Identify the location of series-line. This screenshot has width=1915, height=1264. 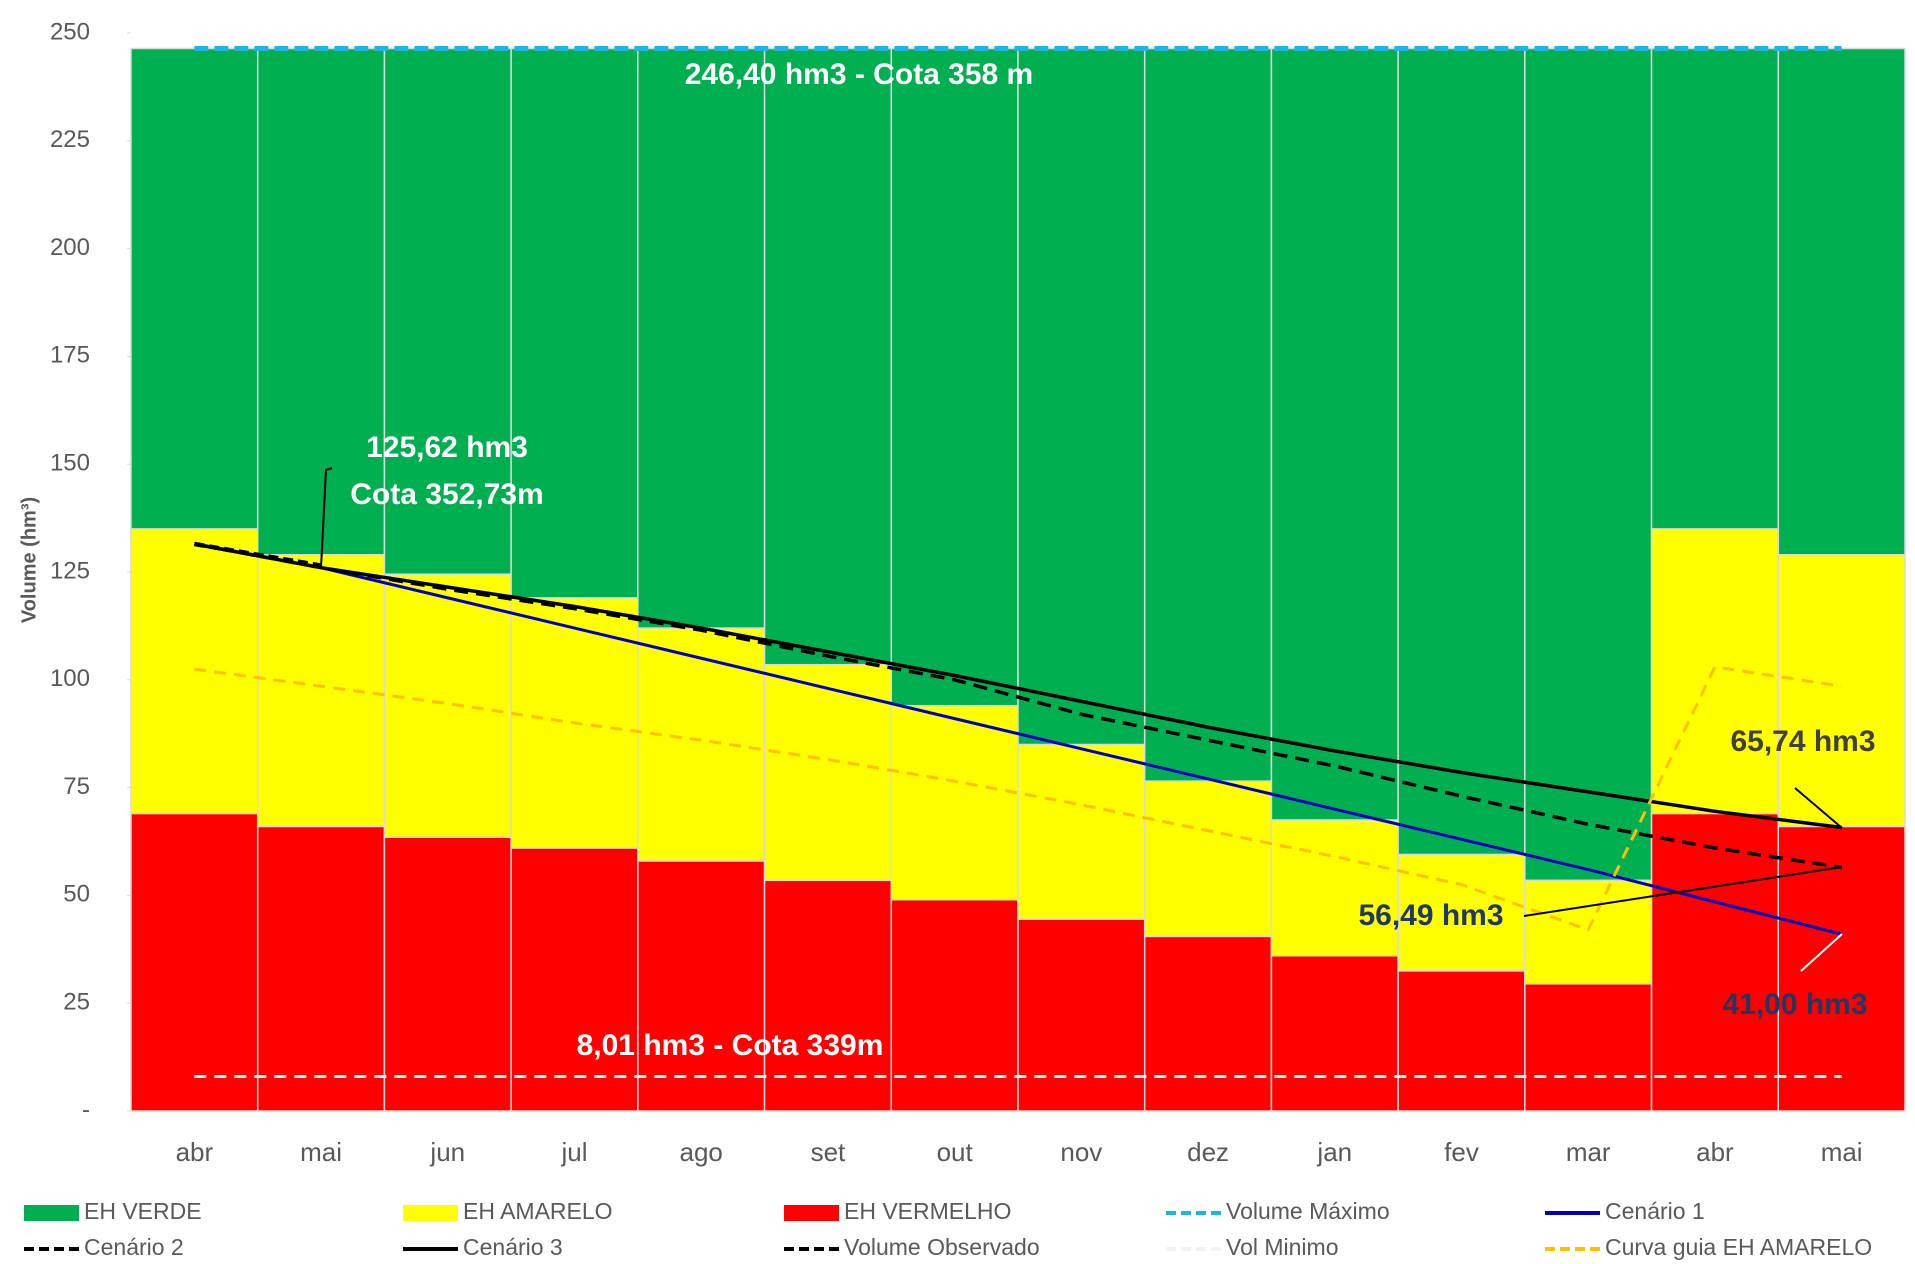
(257, 554).